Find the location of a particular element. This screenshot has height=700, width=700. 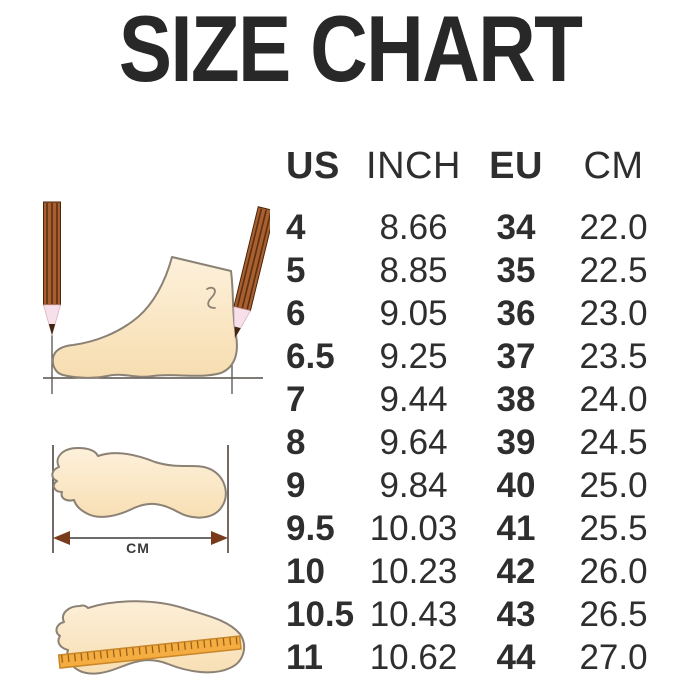

table-cell-inch: 10.62 is located at coordinates (413, 657).